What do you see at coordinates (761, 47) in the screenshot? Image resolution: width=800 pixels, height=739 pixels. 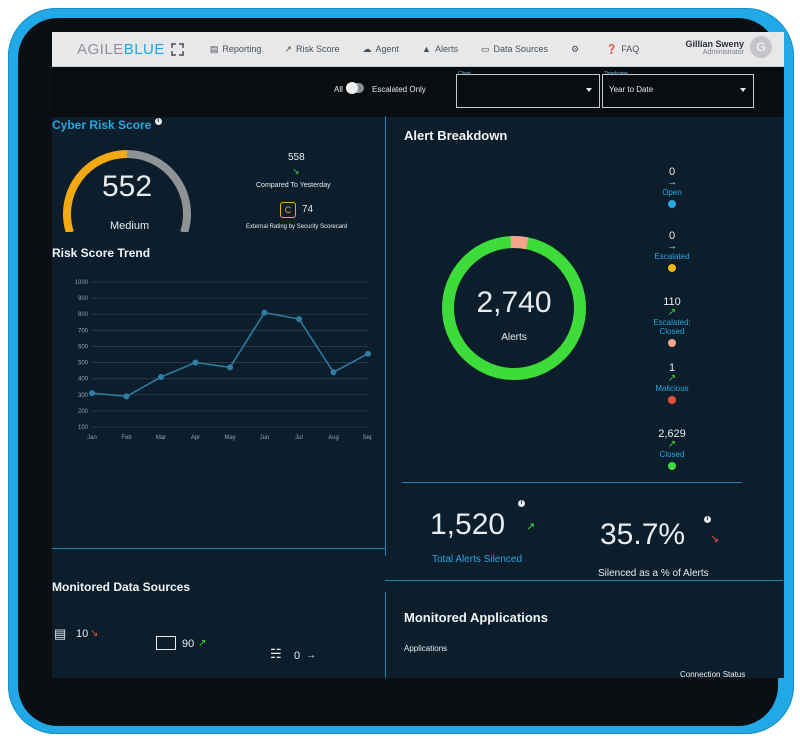 I see `avatar: G` at bounding box center [761, 47].